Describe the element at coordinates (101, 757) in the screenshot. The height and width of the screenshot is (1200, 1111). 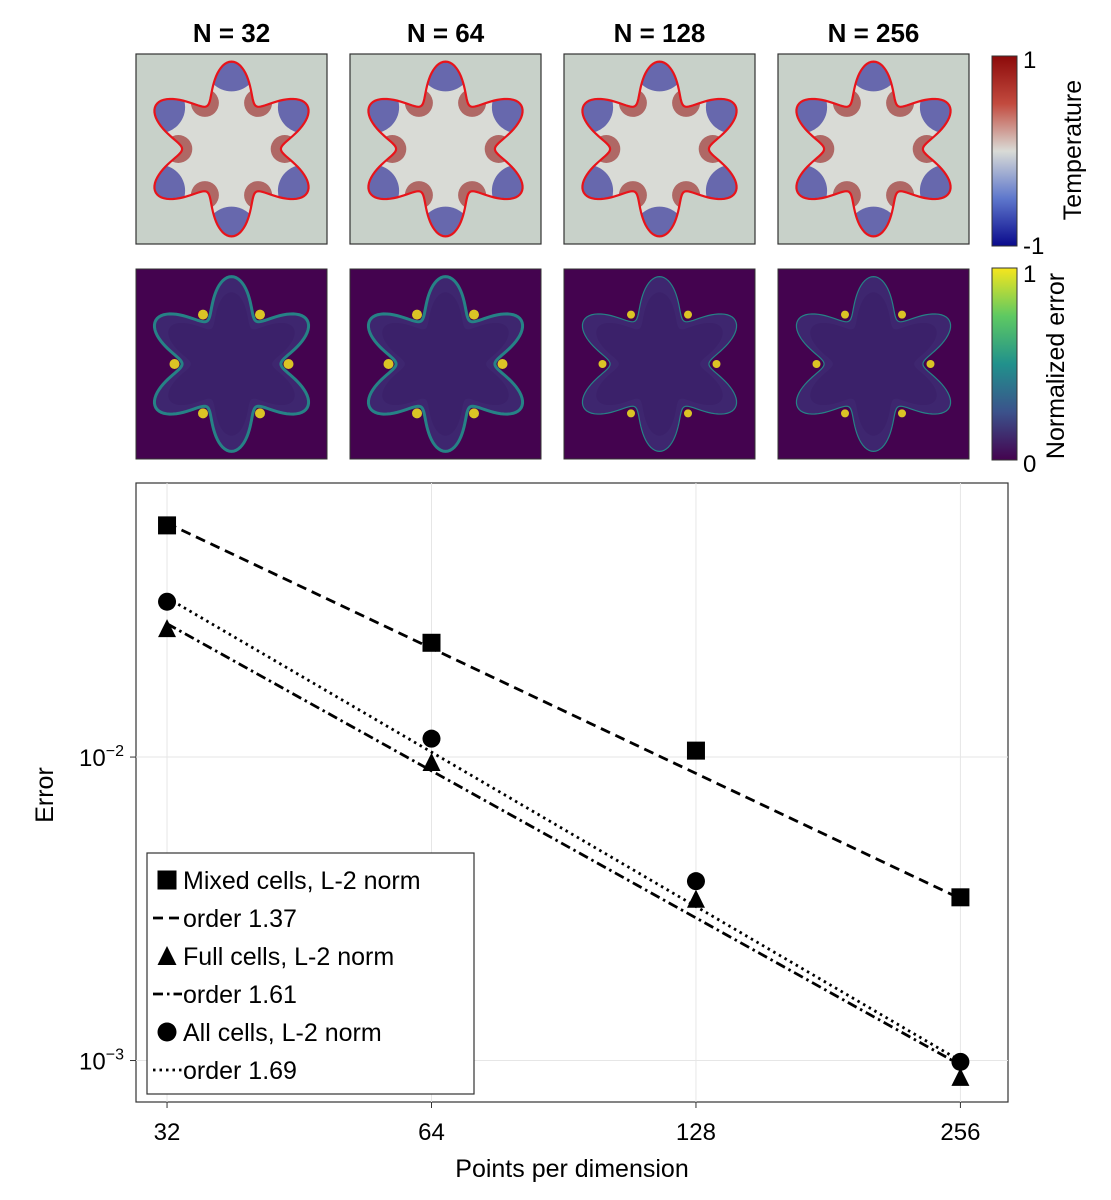
I see `y-tick-label: 10⁻²` at that location.